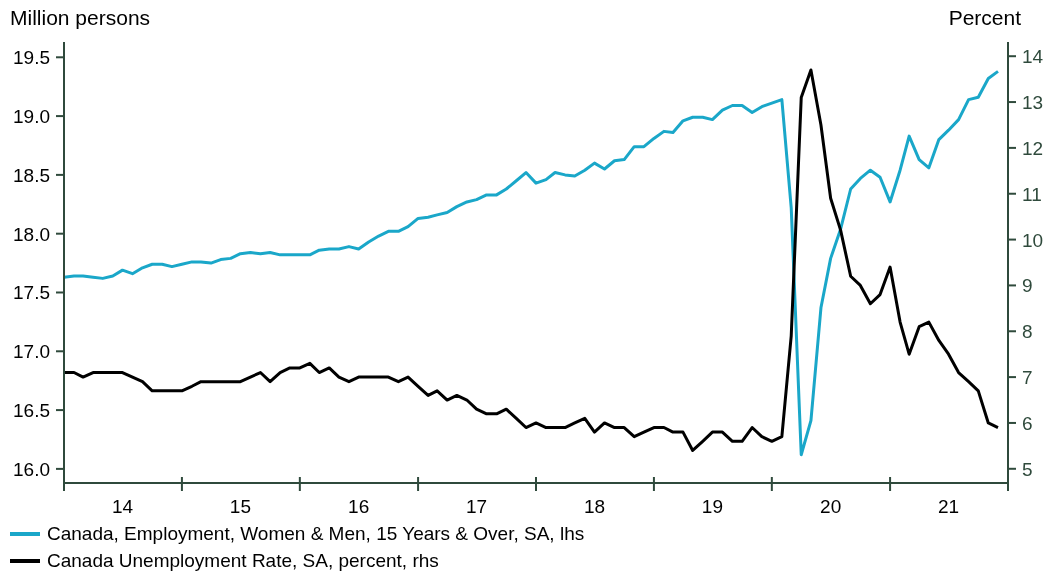  I want to click on y2-tick-label: 13, so click(1033, 103).